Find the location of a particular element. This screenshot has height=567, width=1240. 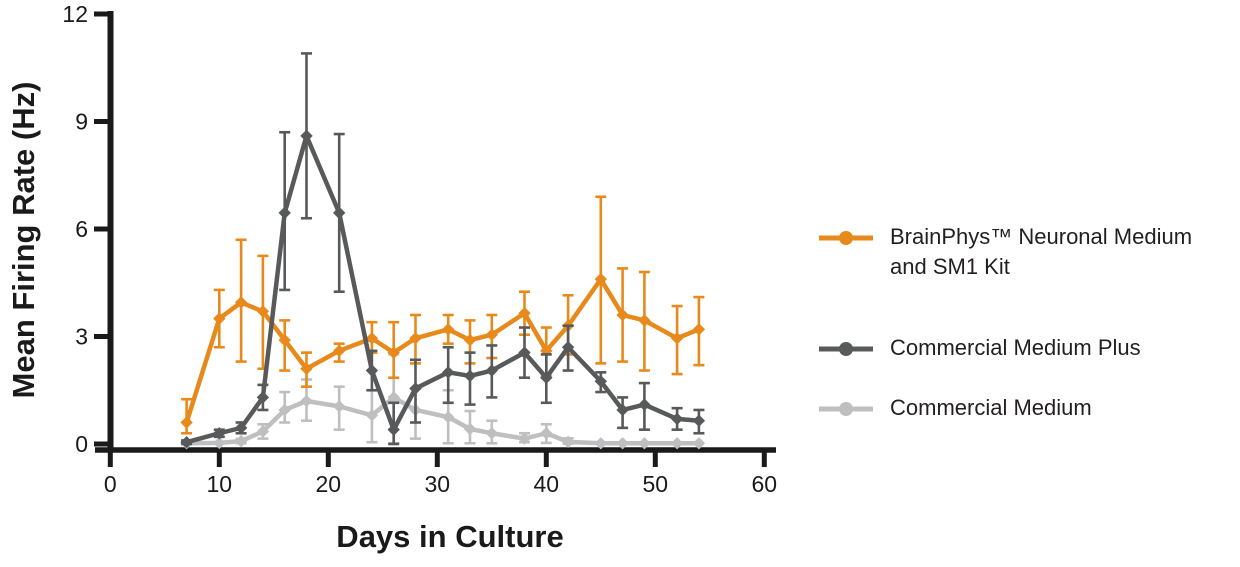

x-tick-label: 60 is located at coordinates (765, 484).